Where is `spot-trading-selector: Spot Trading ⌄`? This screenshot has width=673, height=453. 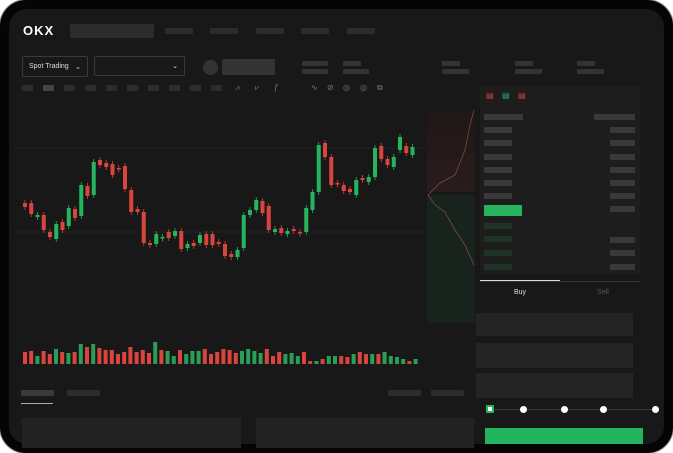
spot-trading-selector: Spot Trading ⌄ is located at coordinates (55, 66).